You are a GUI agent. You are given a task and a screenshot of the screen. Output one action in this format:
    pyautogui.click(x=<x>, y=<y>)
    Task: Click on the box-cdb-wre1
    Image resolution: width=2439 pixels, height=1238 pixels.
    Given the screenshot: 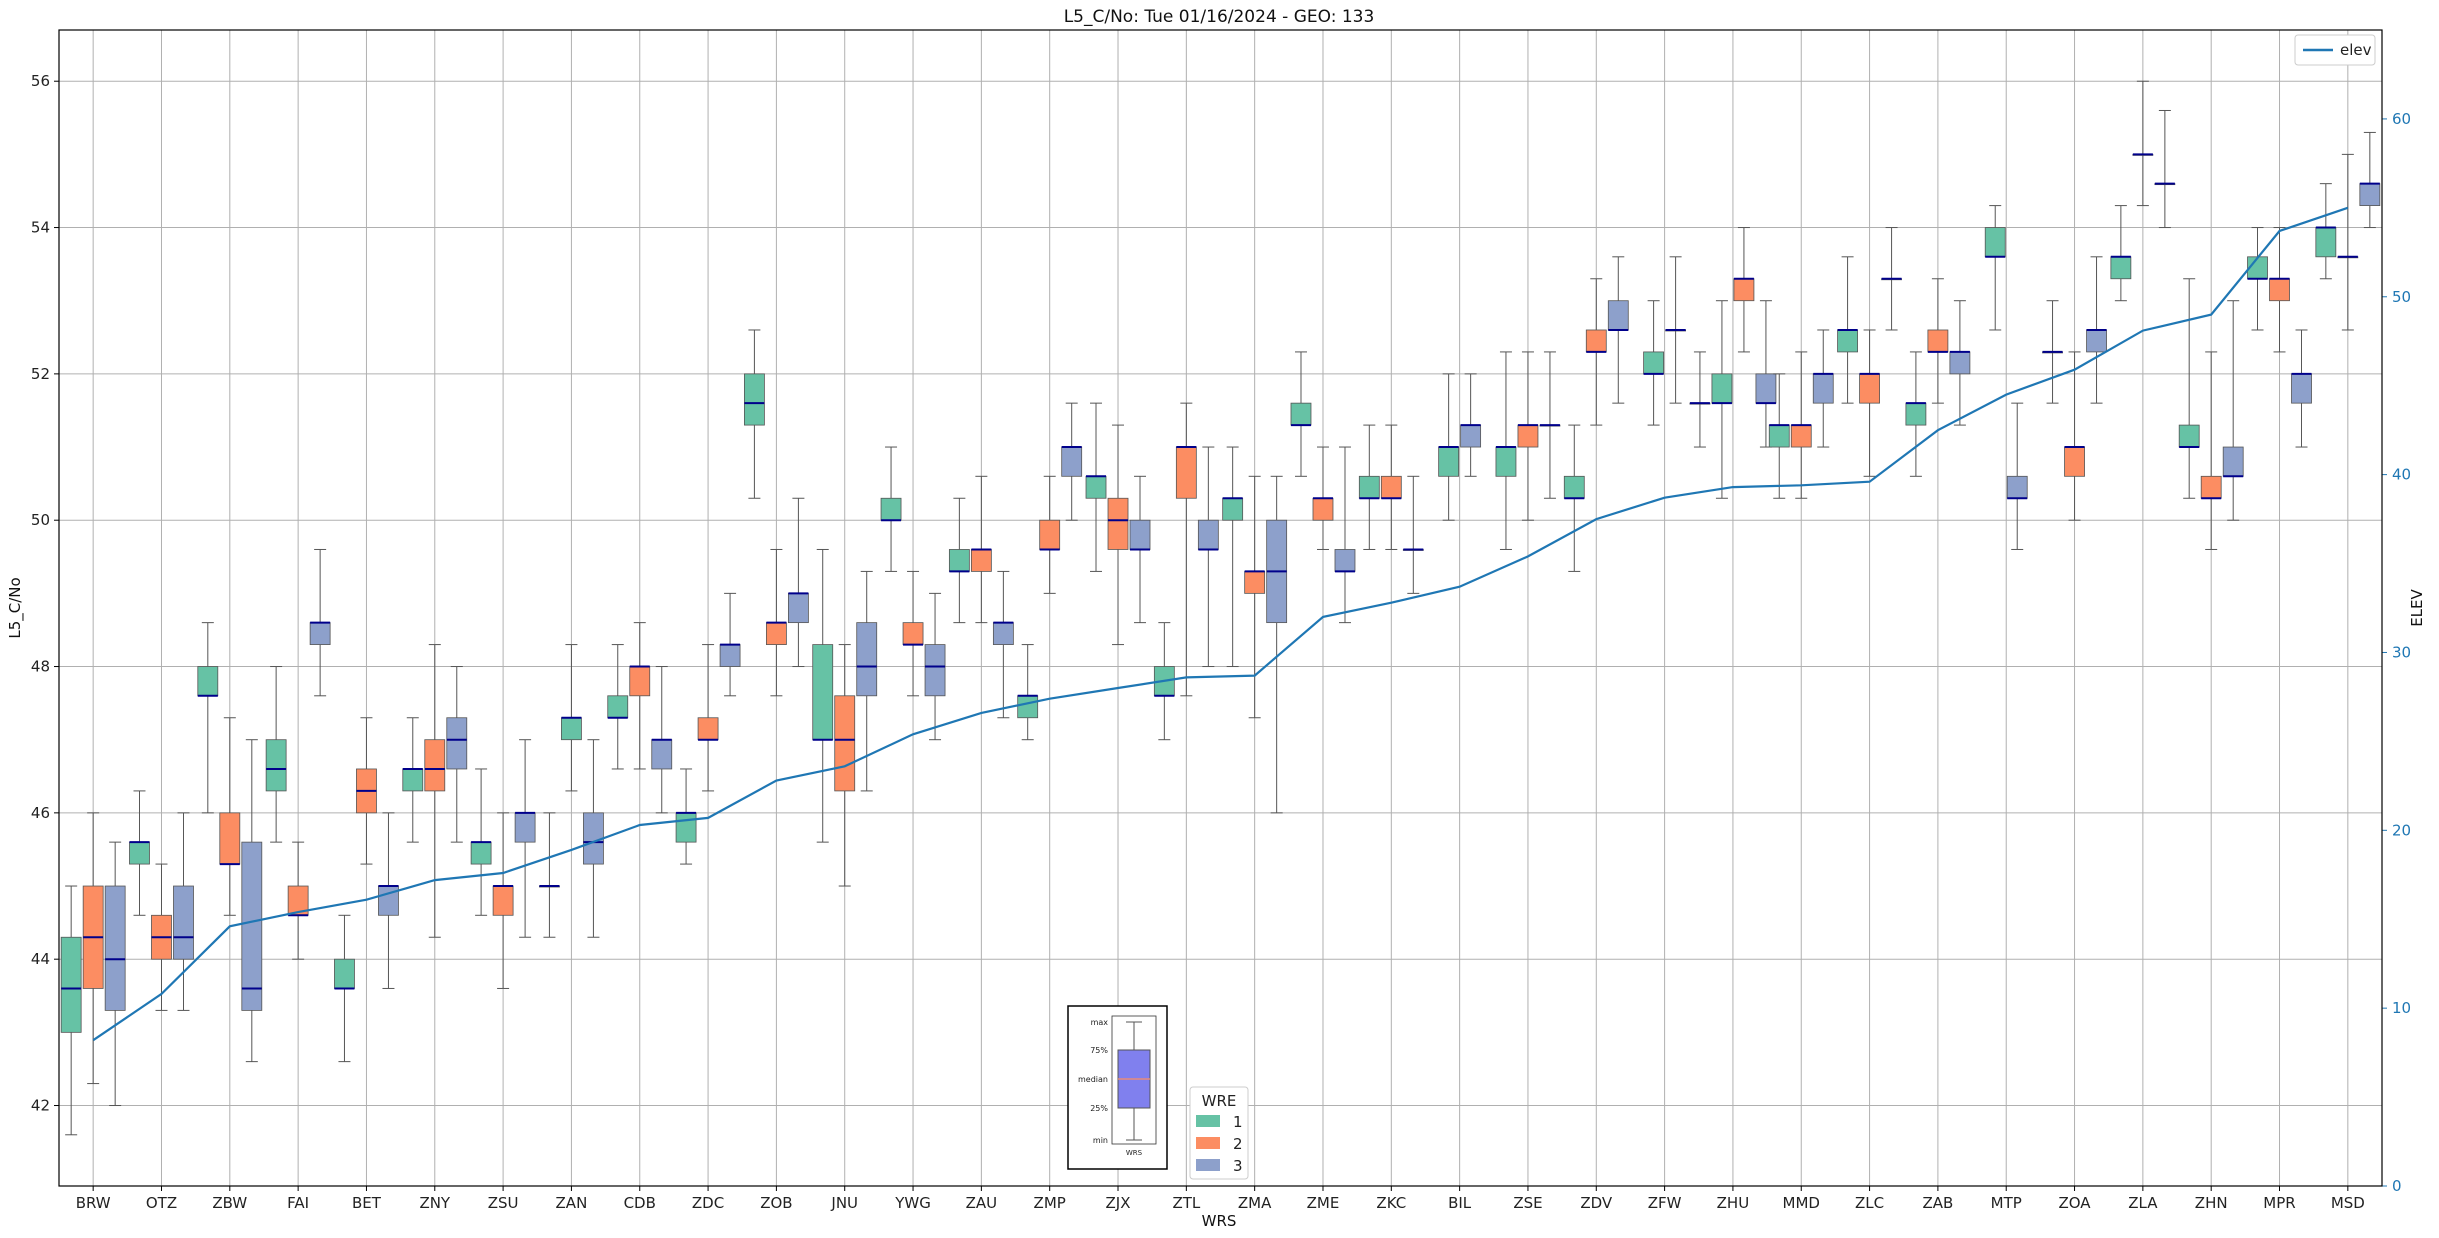 What is the action you would take?
    pyautogui.click(x=618, y=707)
    